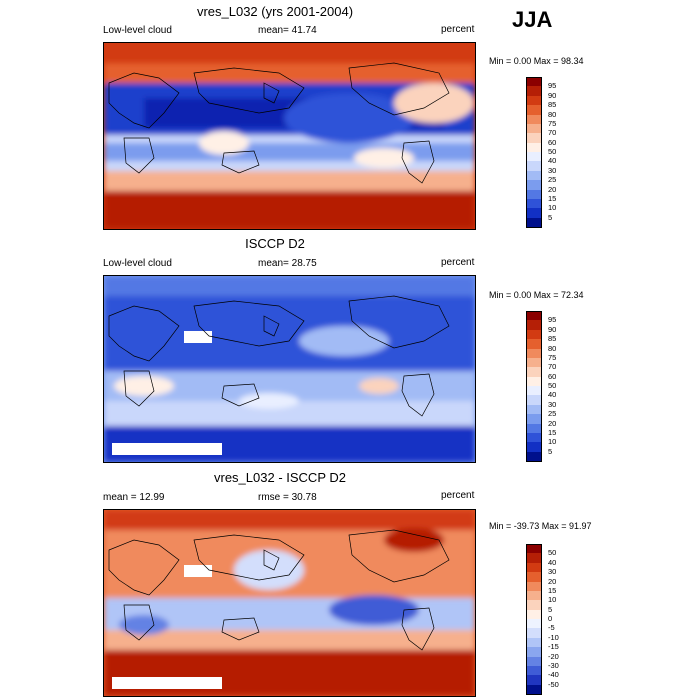 The image size is (700, 700). What do you see at coordinates (552, 123) in the screenshot?
I see `colorbar-tick-label: 75` at bounding box center [552, 123].